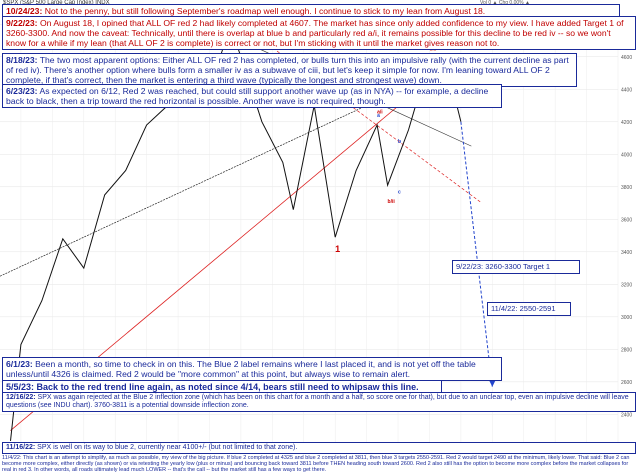 Image resolution: width=640 pixels, height=473 pixels. I want to click on y-tick-label: 3000, so click(626, 318).